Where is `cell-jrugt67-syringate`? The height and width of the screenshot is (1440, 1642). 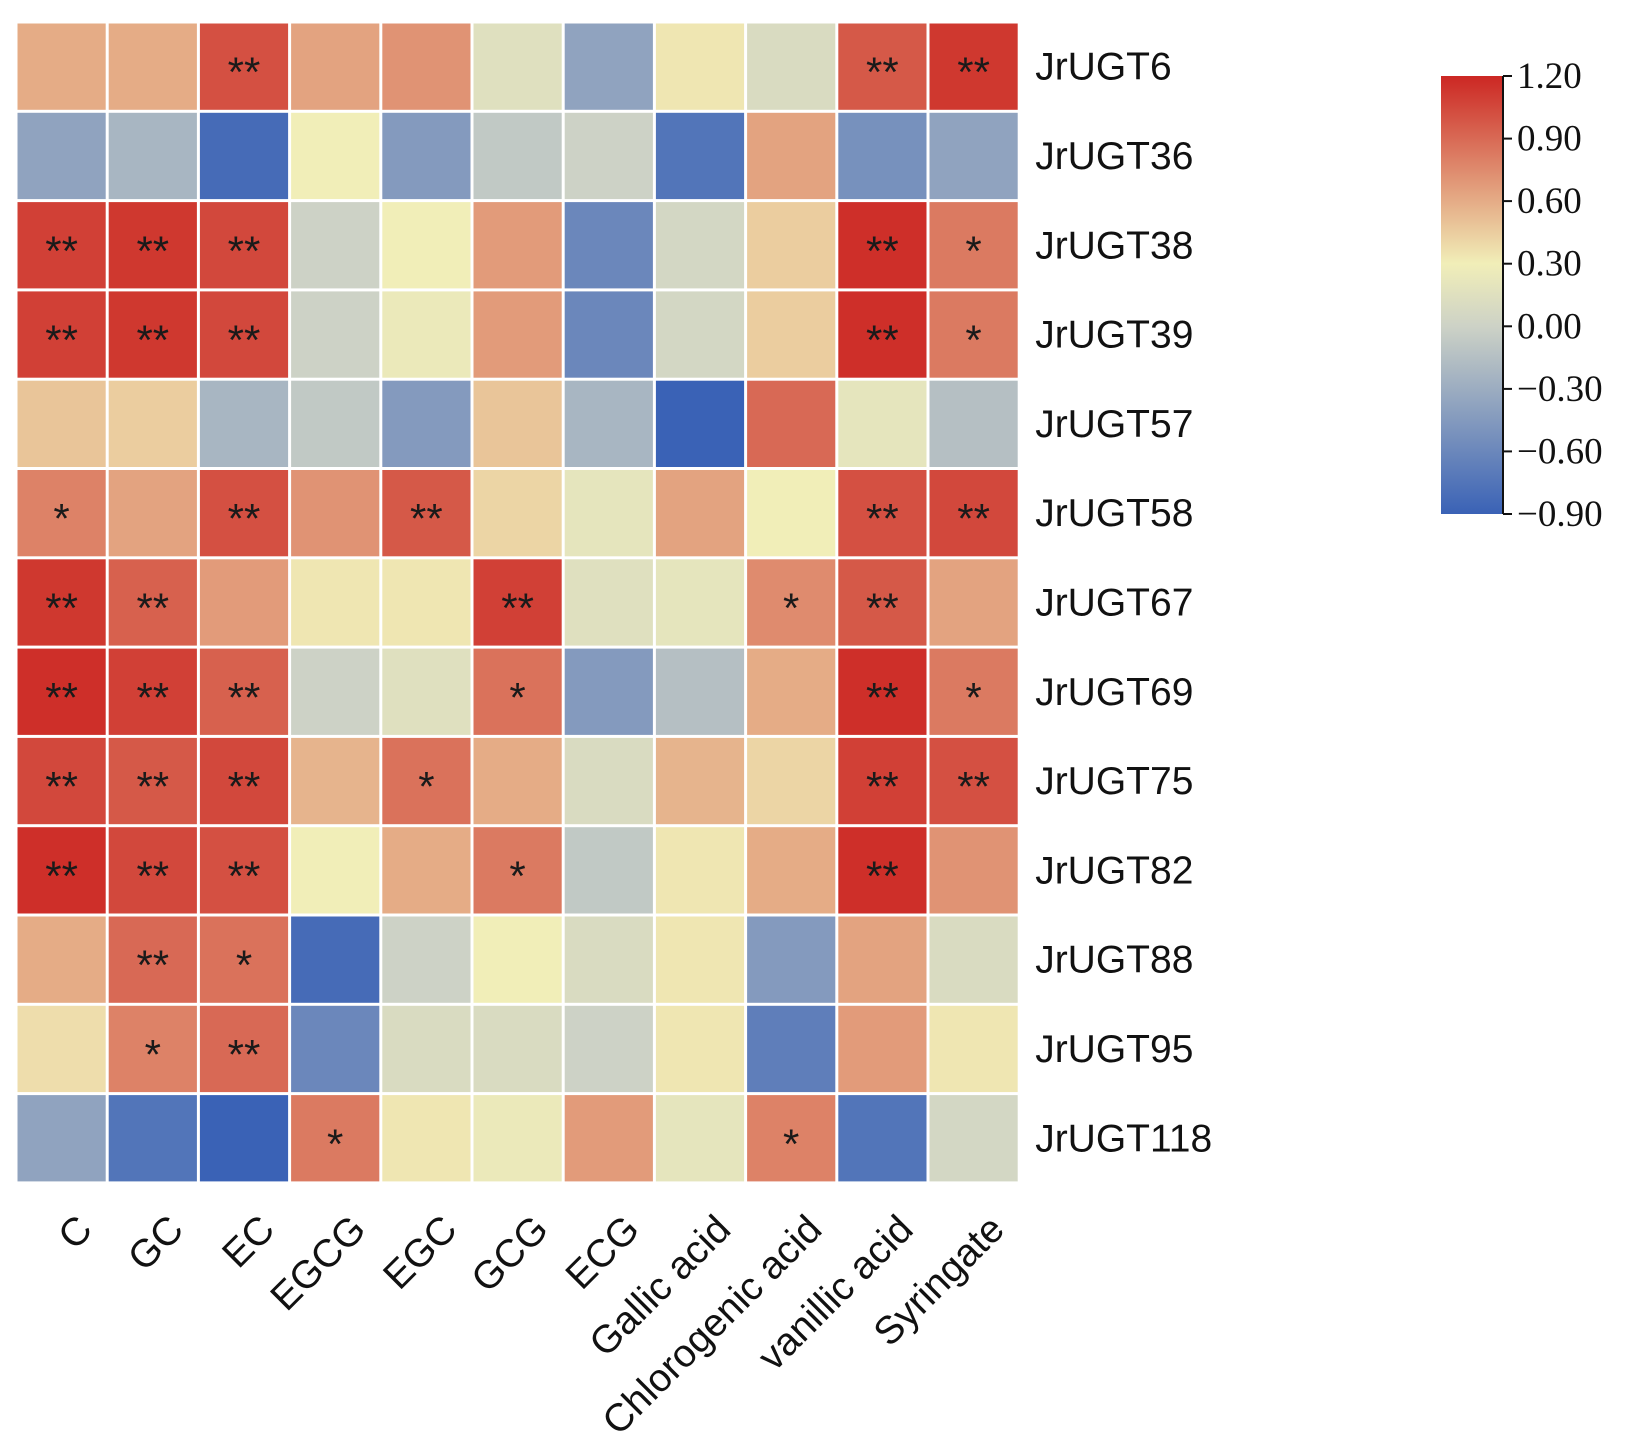 cell-jrugt67-syringate is located at coordinates (973, 602).